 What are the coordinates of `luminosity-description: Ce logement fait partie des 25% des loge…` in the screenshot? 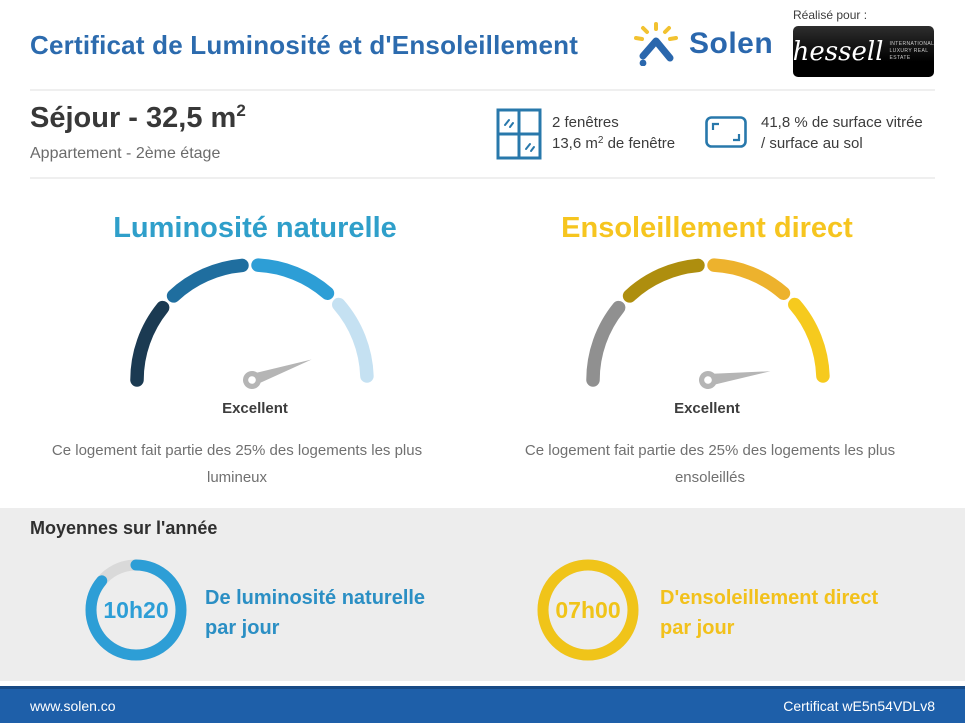 It's located at (237, 464).